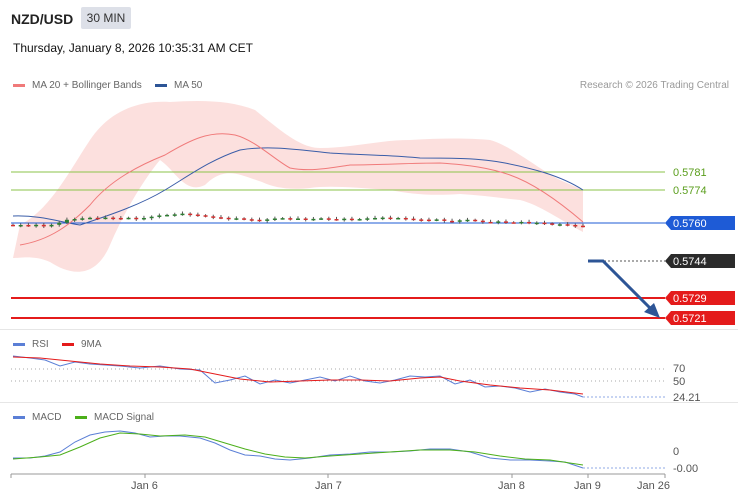  I want to click on s2-price-tag: 0.5721, so click(700, 318).